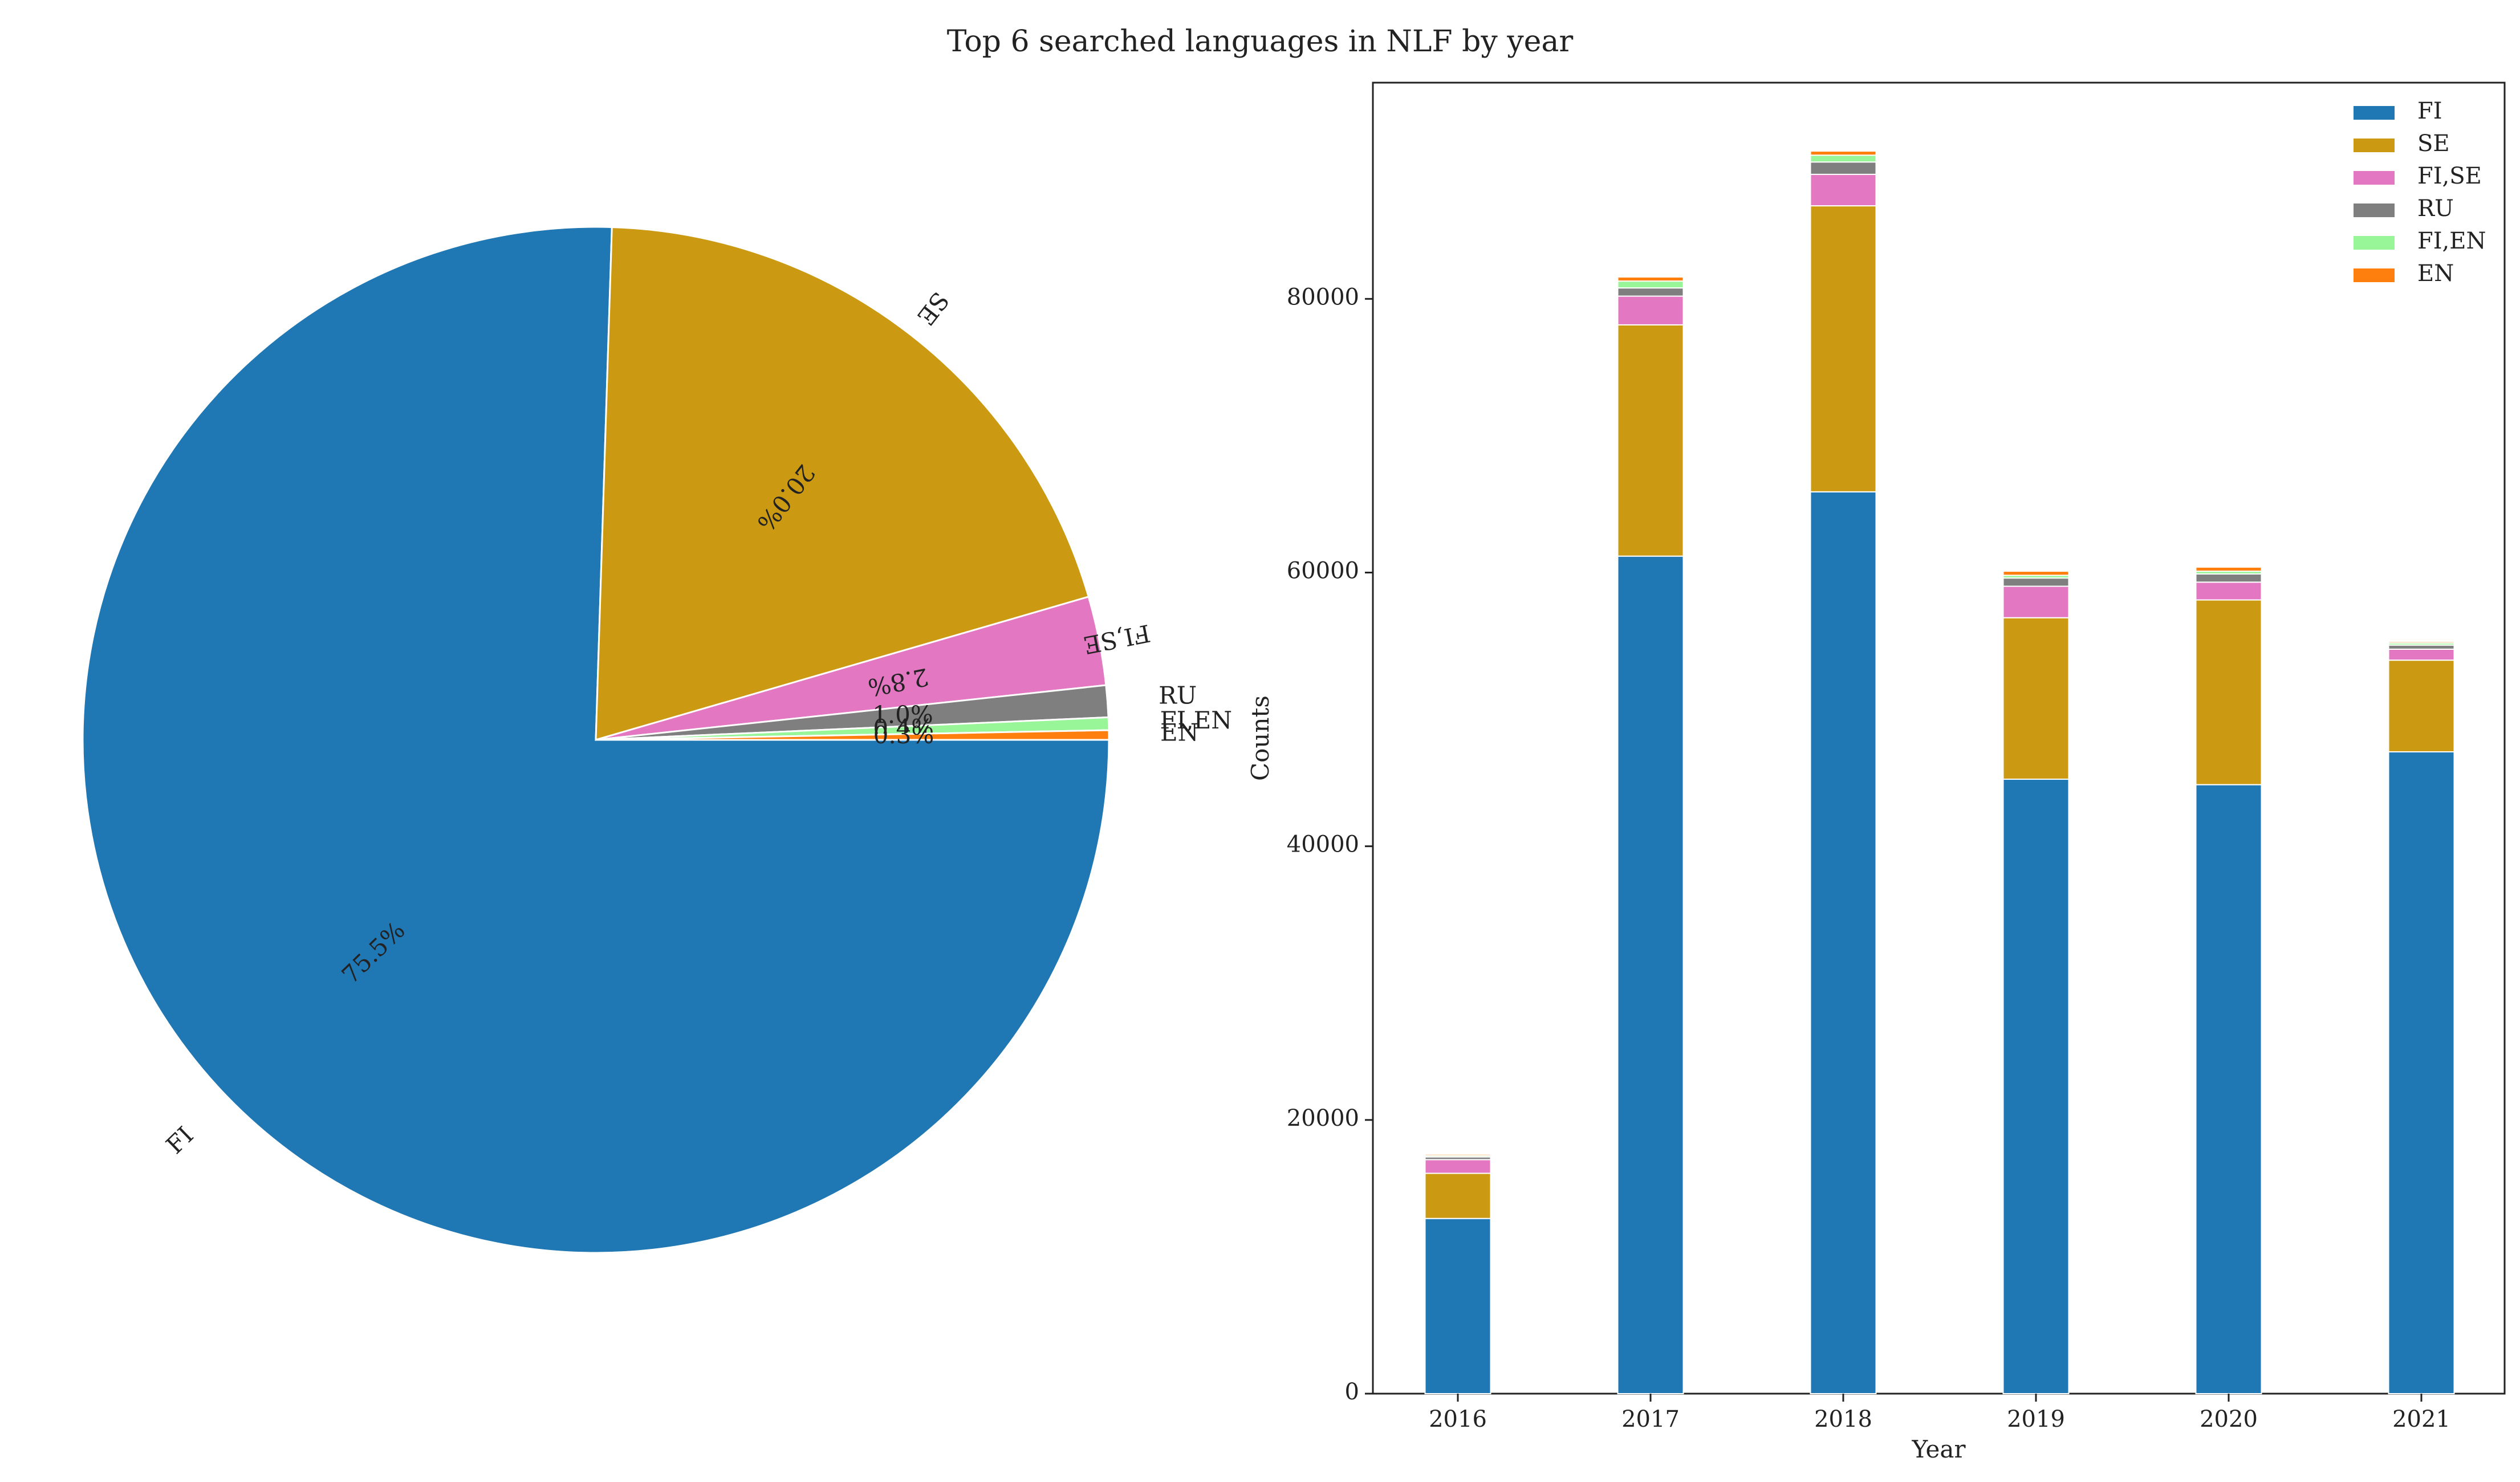 Image resolution: width=2520 pixels, height=1482 pixels. Describe the element at coordinates (1843, 1419) in the screenshot. I see `x-tick-label: 2018` at that location.